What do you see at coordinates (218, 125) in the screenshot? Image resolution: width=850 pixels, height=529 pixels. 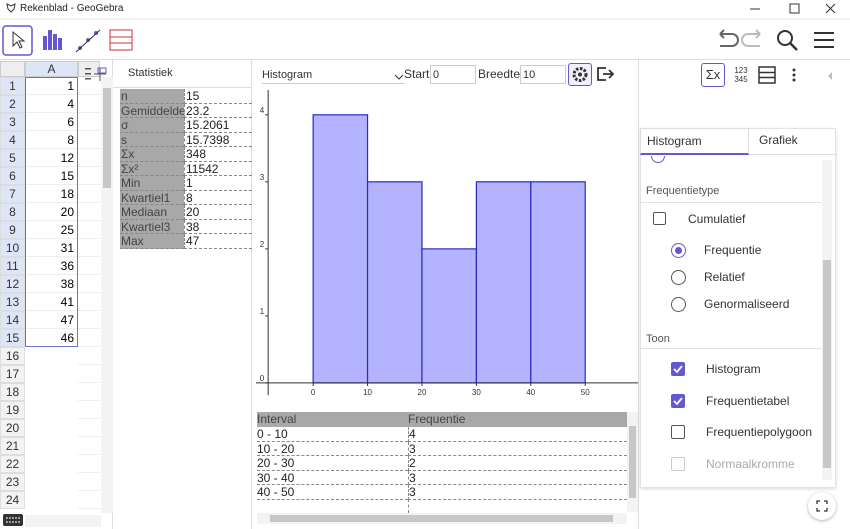 I see `stat-value: 15.2061` at bounding box center [218, 125].